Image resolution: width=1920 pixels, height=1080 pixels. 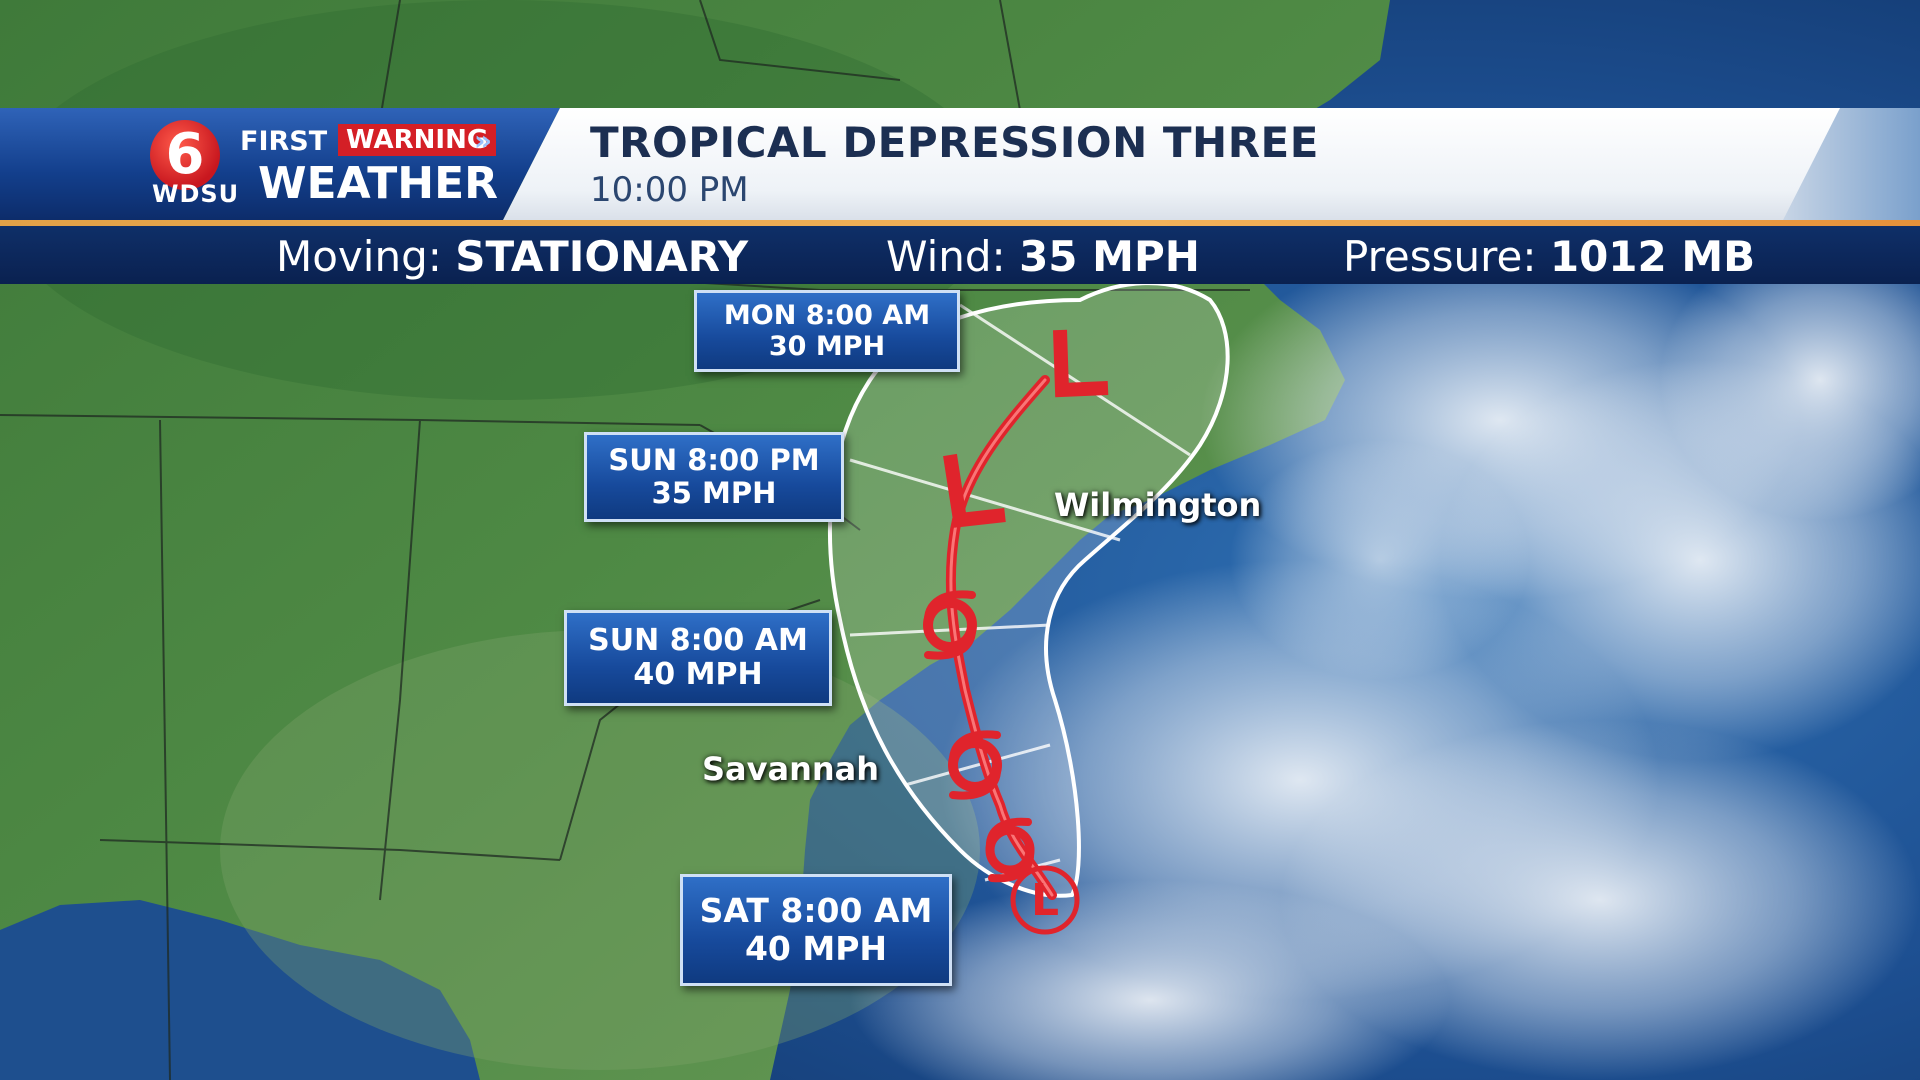 I want to click on moving-label: Moving:, so click(x=359, y=256).